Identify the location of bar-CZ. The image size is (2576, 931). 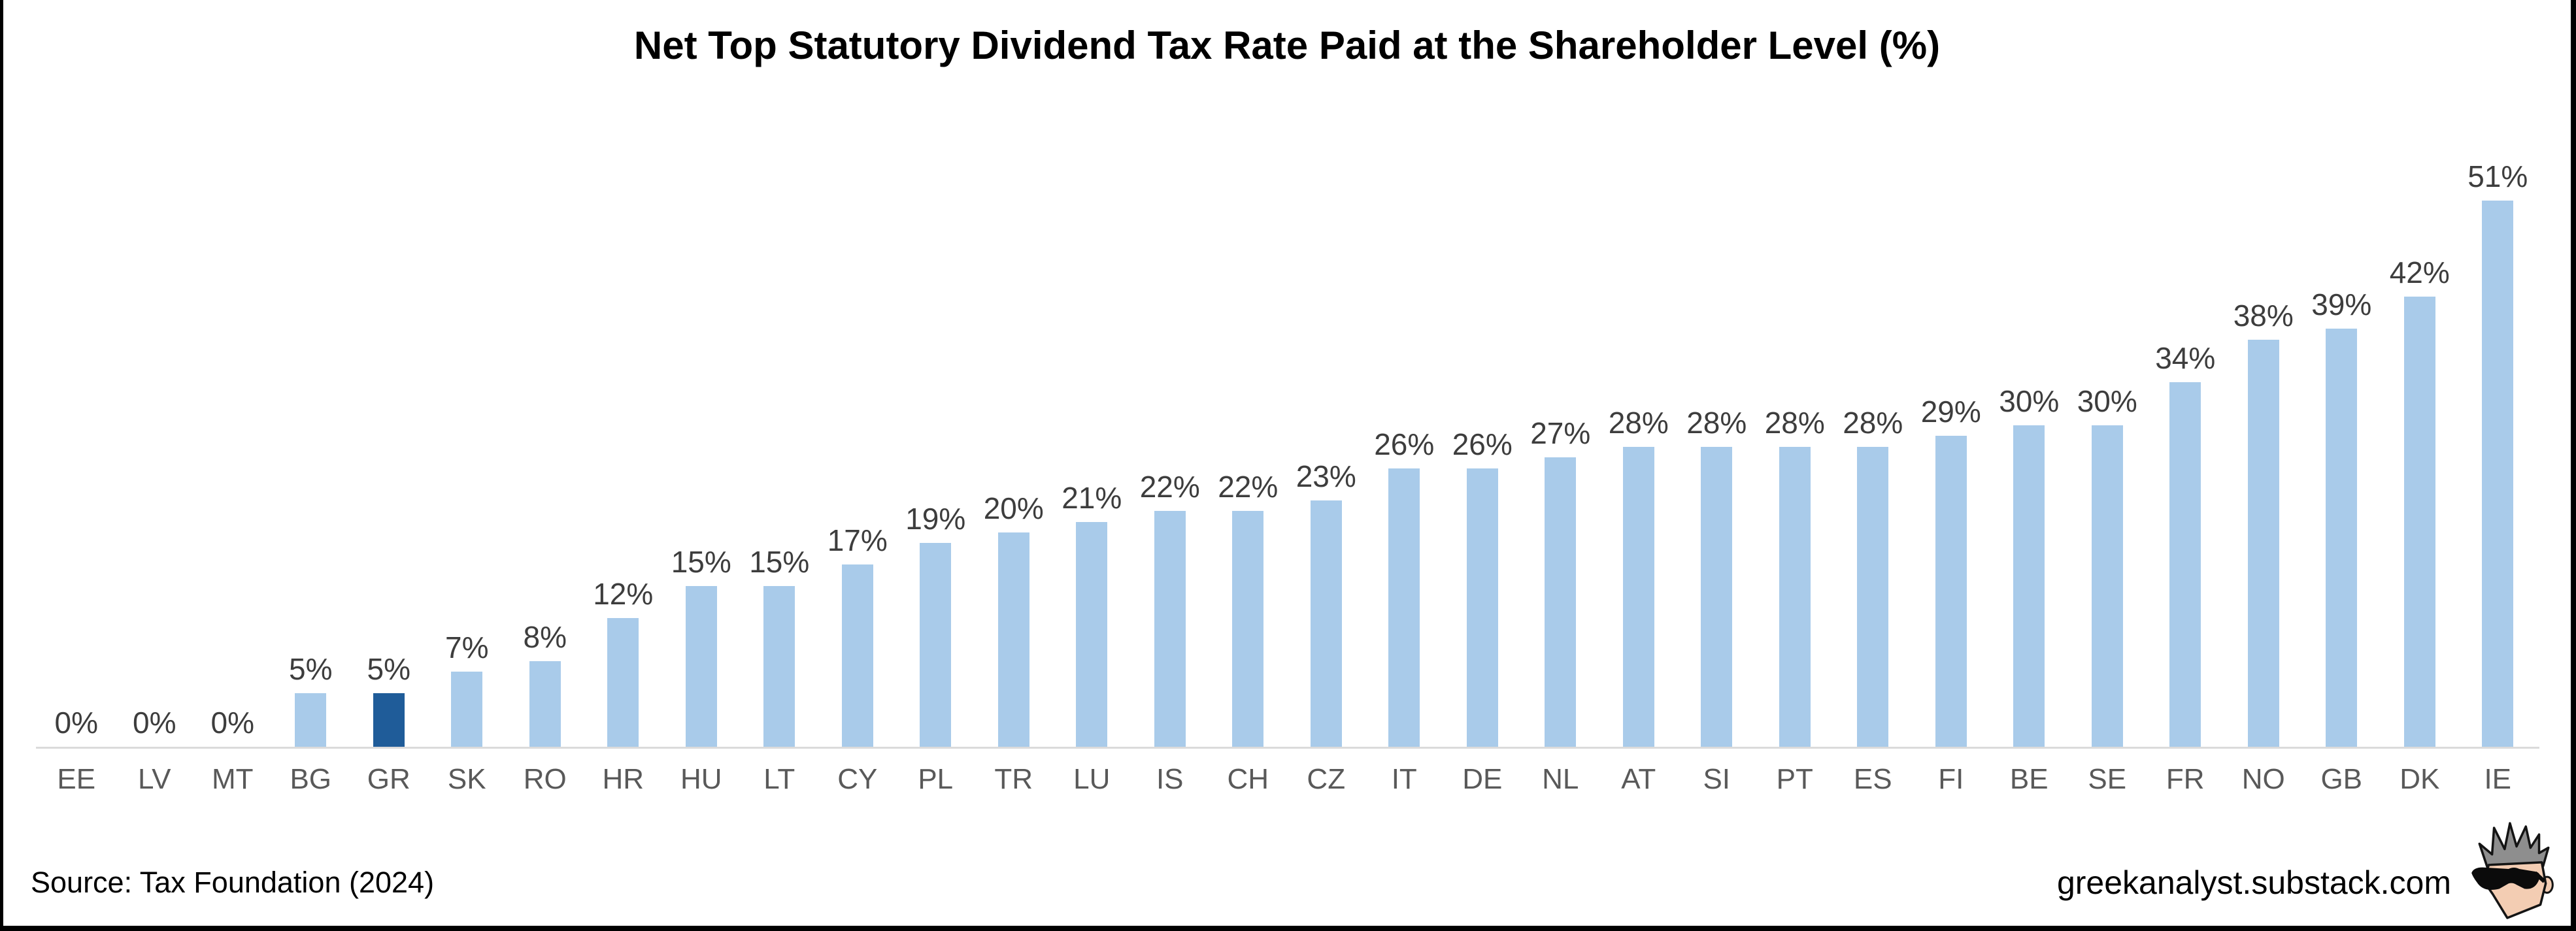
(1326, 623).